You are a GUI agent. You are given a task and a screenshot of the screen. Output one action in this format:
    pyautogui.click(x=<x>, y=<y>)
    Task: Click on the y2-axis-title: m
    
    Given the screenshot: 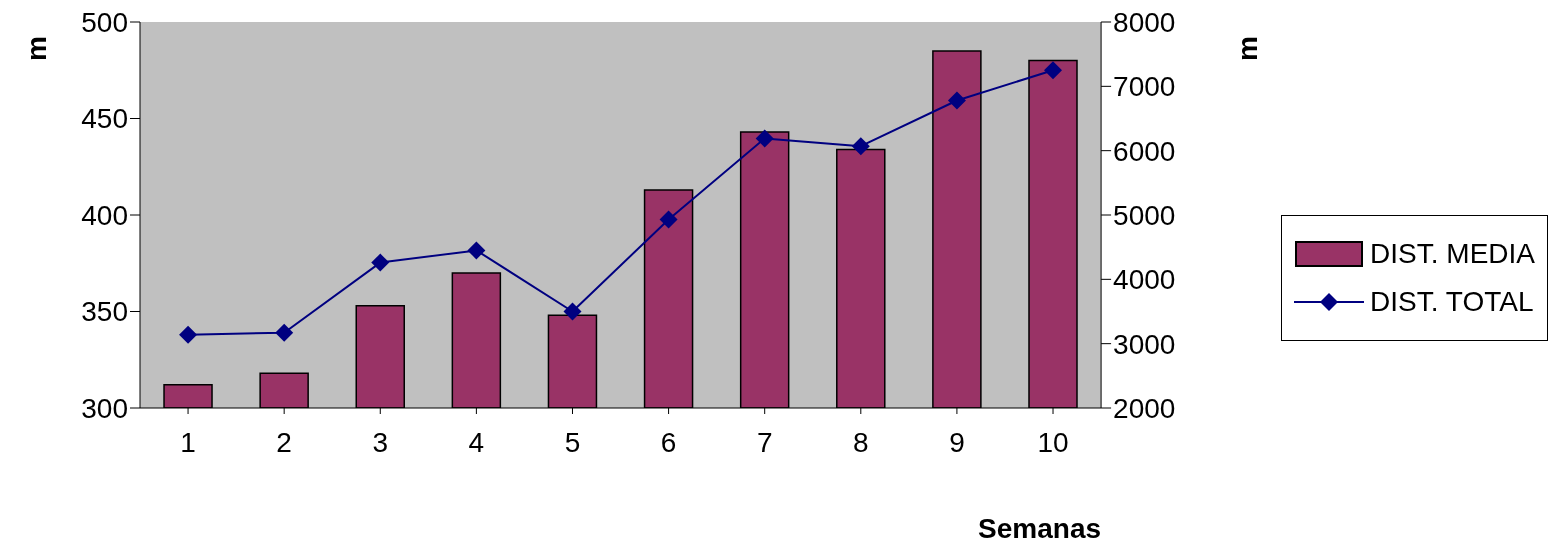 What is the action you would take?
    pyautogui.click(x=1248, y=48)
    